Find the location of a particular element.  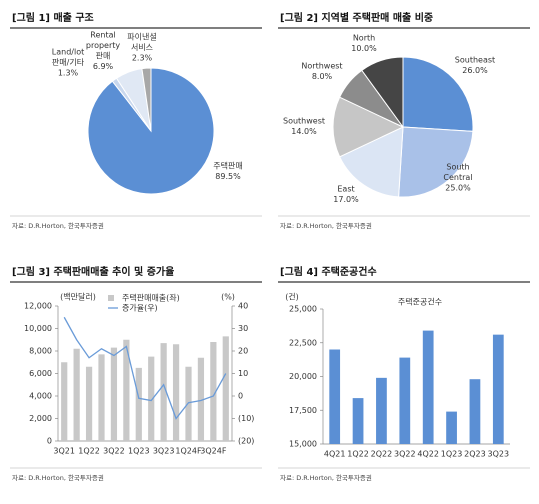

x-tick-label: 2Q23 is located at coordinates (475, 454).